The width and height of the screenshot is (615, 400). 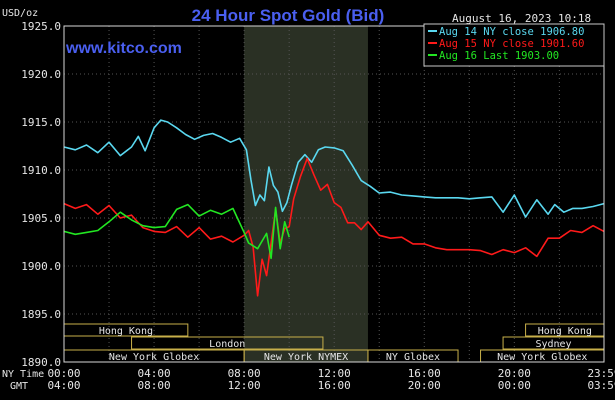 I want to click on x-tick-label-gmt: 03:59, so click(x=601, y=385).